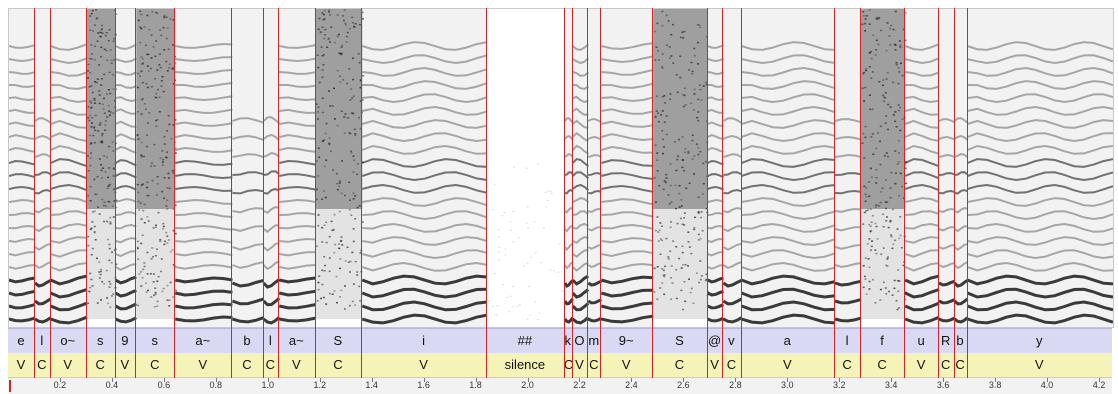 The height and width of the screenshot is (394, 1118). What do you see at coordinates (424, 340) in the screenshot?
I see `phone-label: i` at bounding box center [424, 340].